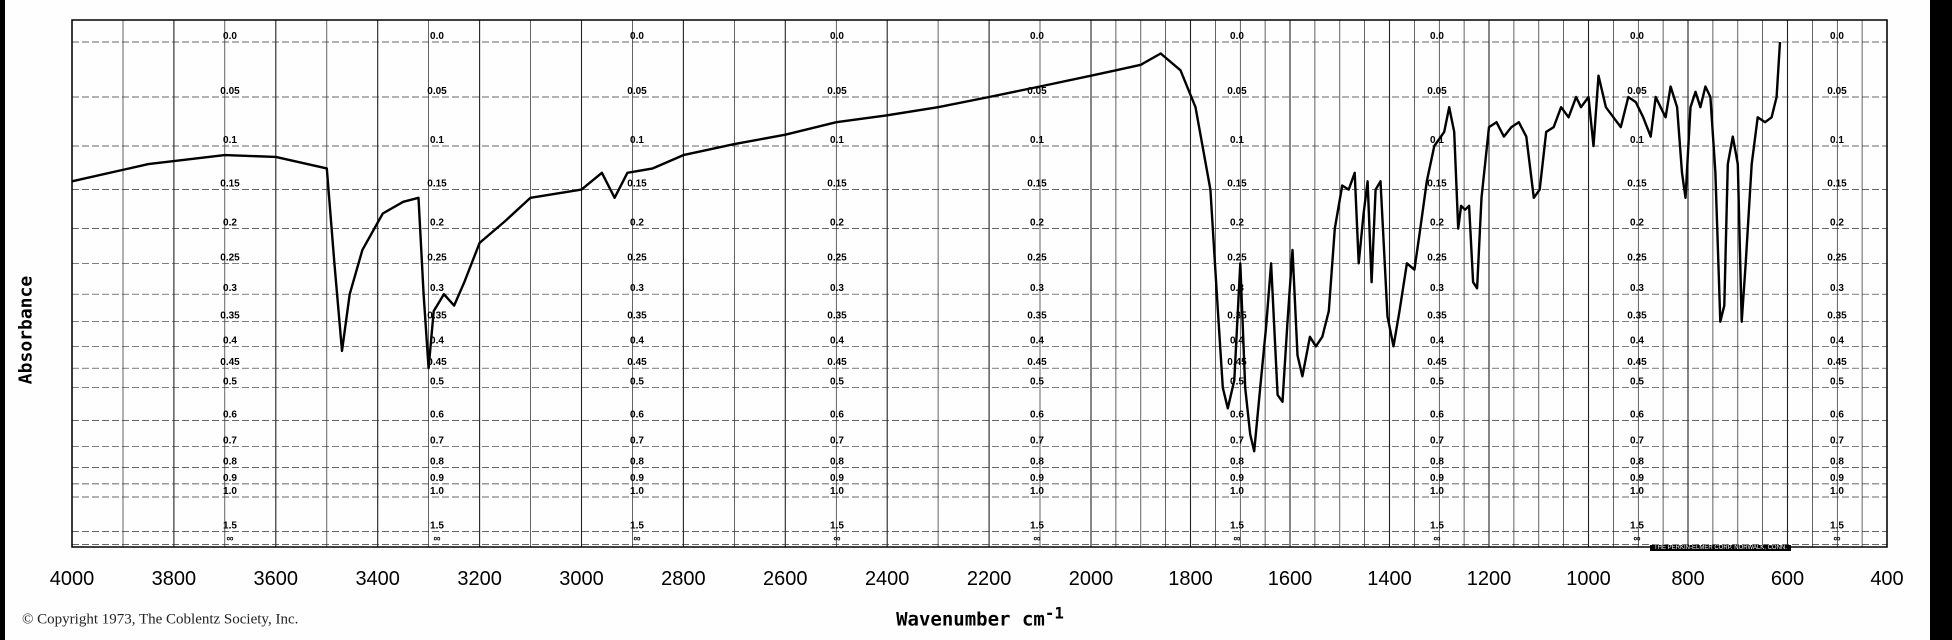 This screenshot has width=1952, height=640. I want to click on x-axis-label: Wavenumber cm-1, so click(980, 616).